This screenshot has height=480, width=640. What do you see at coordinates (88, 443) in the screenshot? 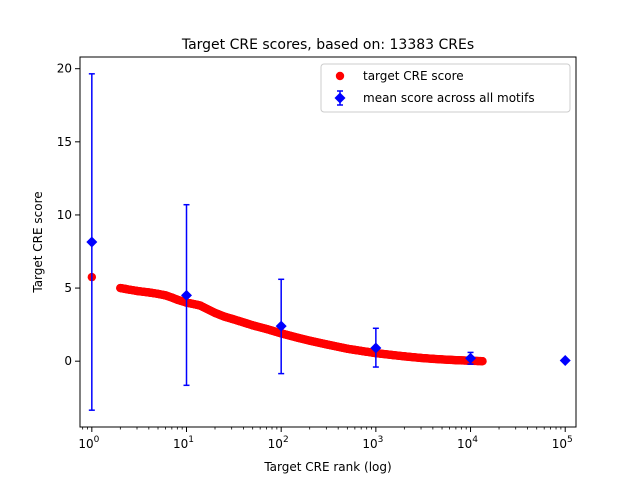
I see `x-tick-label: 10⁰` at bounding box center [88, 443].